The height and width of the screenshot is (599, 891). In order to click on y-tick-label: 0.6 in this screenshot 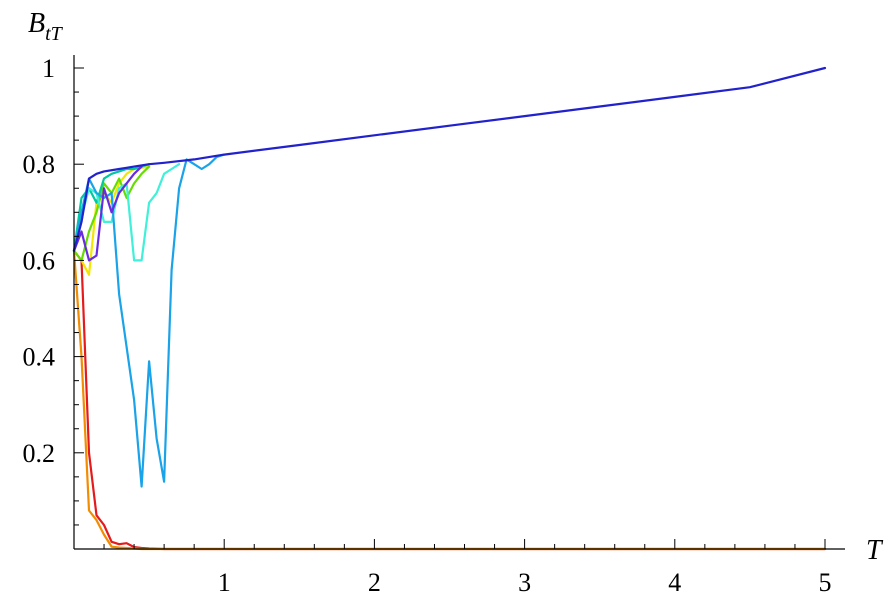, I will do `click(39, 260)`.